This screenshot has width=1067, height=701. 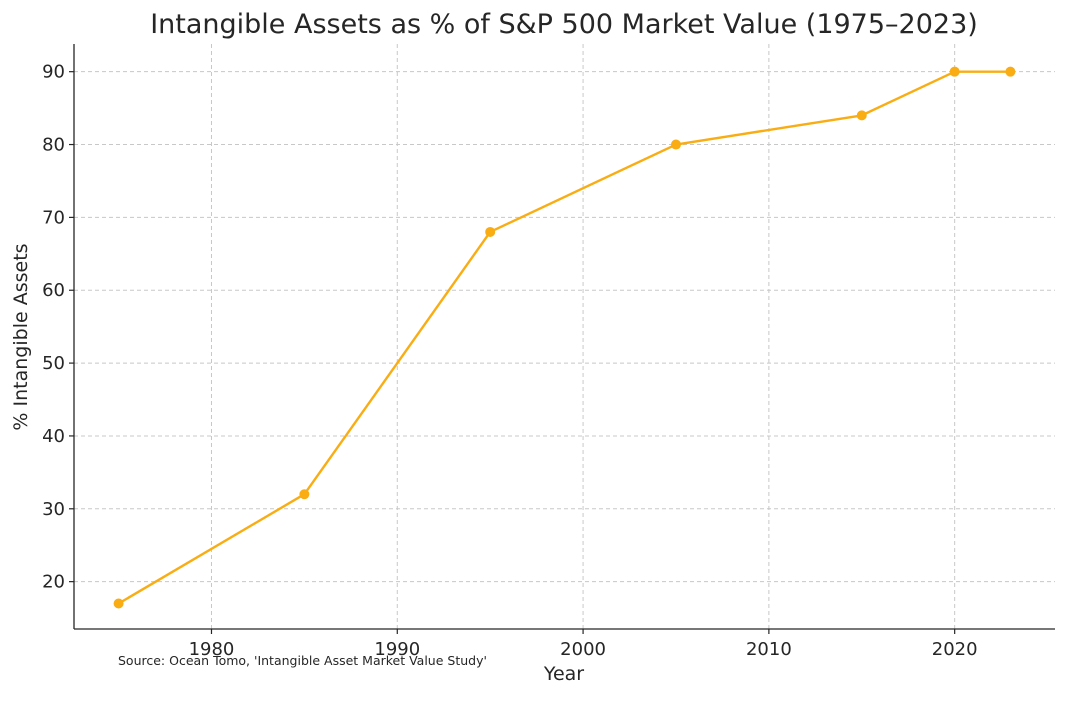 I want to click on y-tick-label: 60, so click(x=53, y=290).